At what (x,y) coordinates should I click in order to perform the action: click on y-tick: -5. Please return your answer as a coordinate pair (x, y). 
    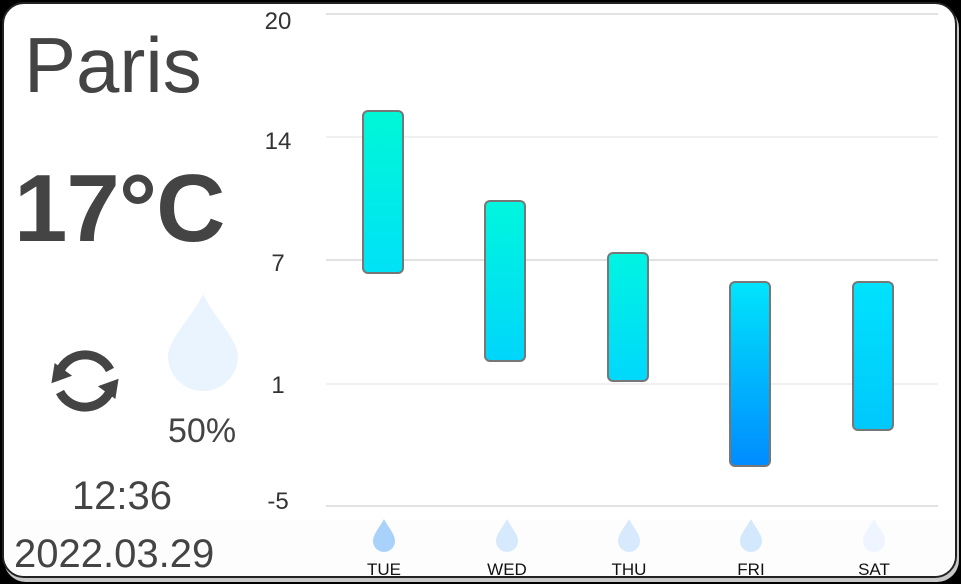
    Looking at the image, I should click on (278, 501).